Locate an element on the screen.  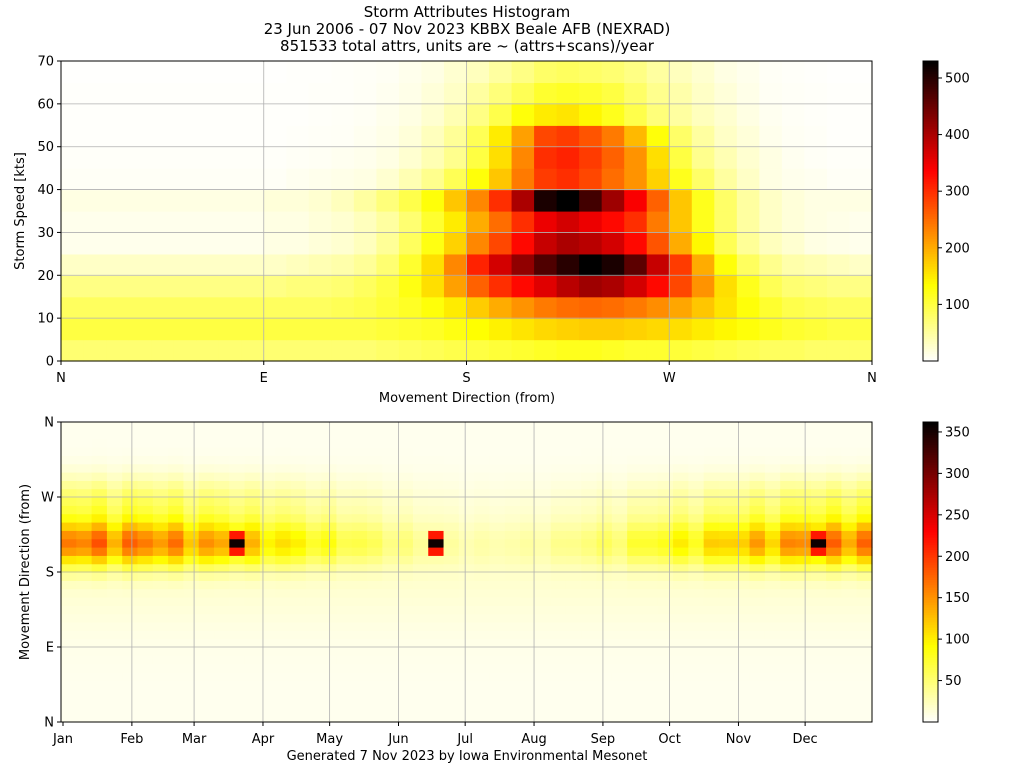
x-tick-label: Mar is located at coordinates (194, 739).